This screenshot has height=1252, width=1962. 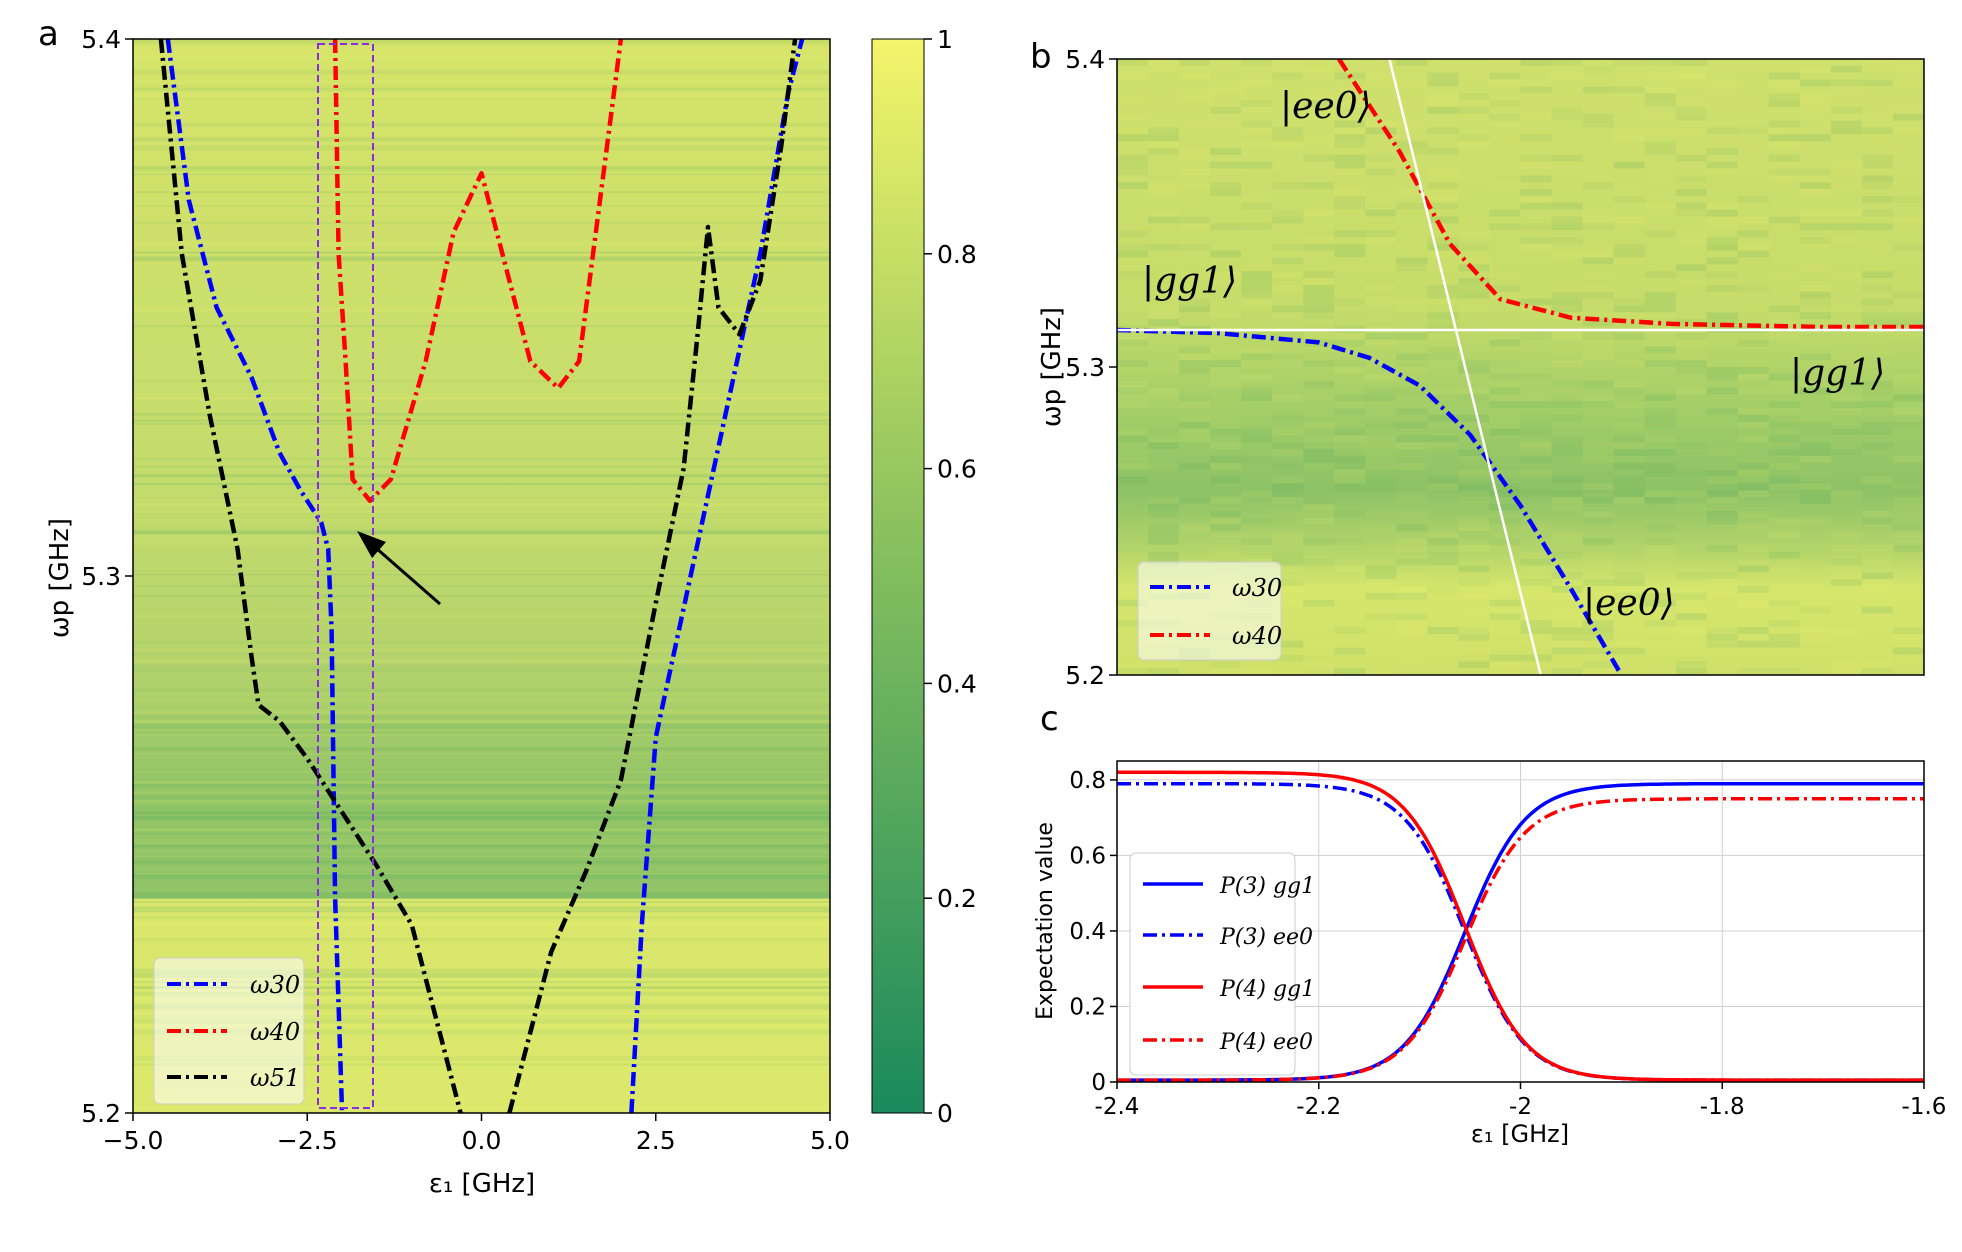 I want to click on colorbar-ticks: 0 0.2 0.4 0.6 0.8 1, so click(x=950, y=576).